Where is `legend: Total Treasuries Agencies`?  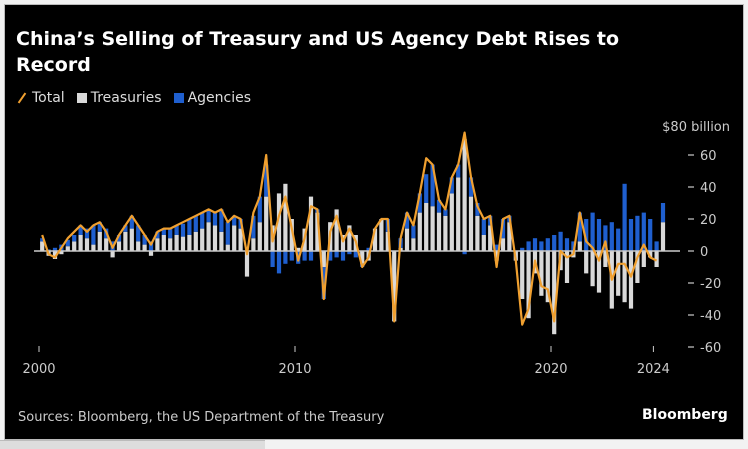 legend: Total Treasuries Agencies is located at coordinates (136, 98).